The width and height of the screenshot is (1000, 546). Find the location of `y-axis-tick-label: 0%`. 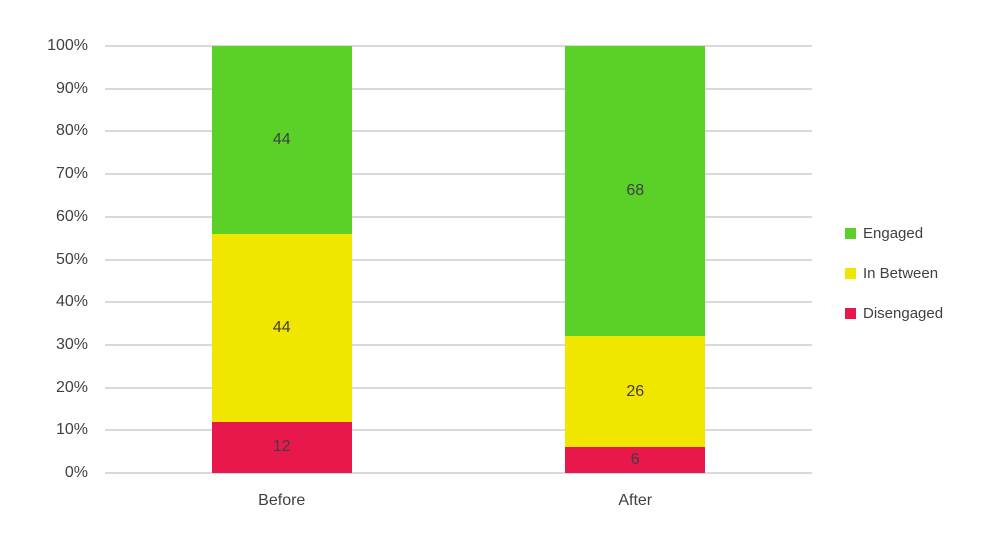

y-axis-tick-label: 0% is located at coordinates (76, 472).